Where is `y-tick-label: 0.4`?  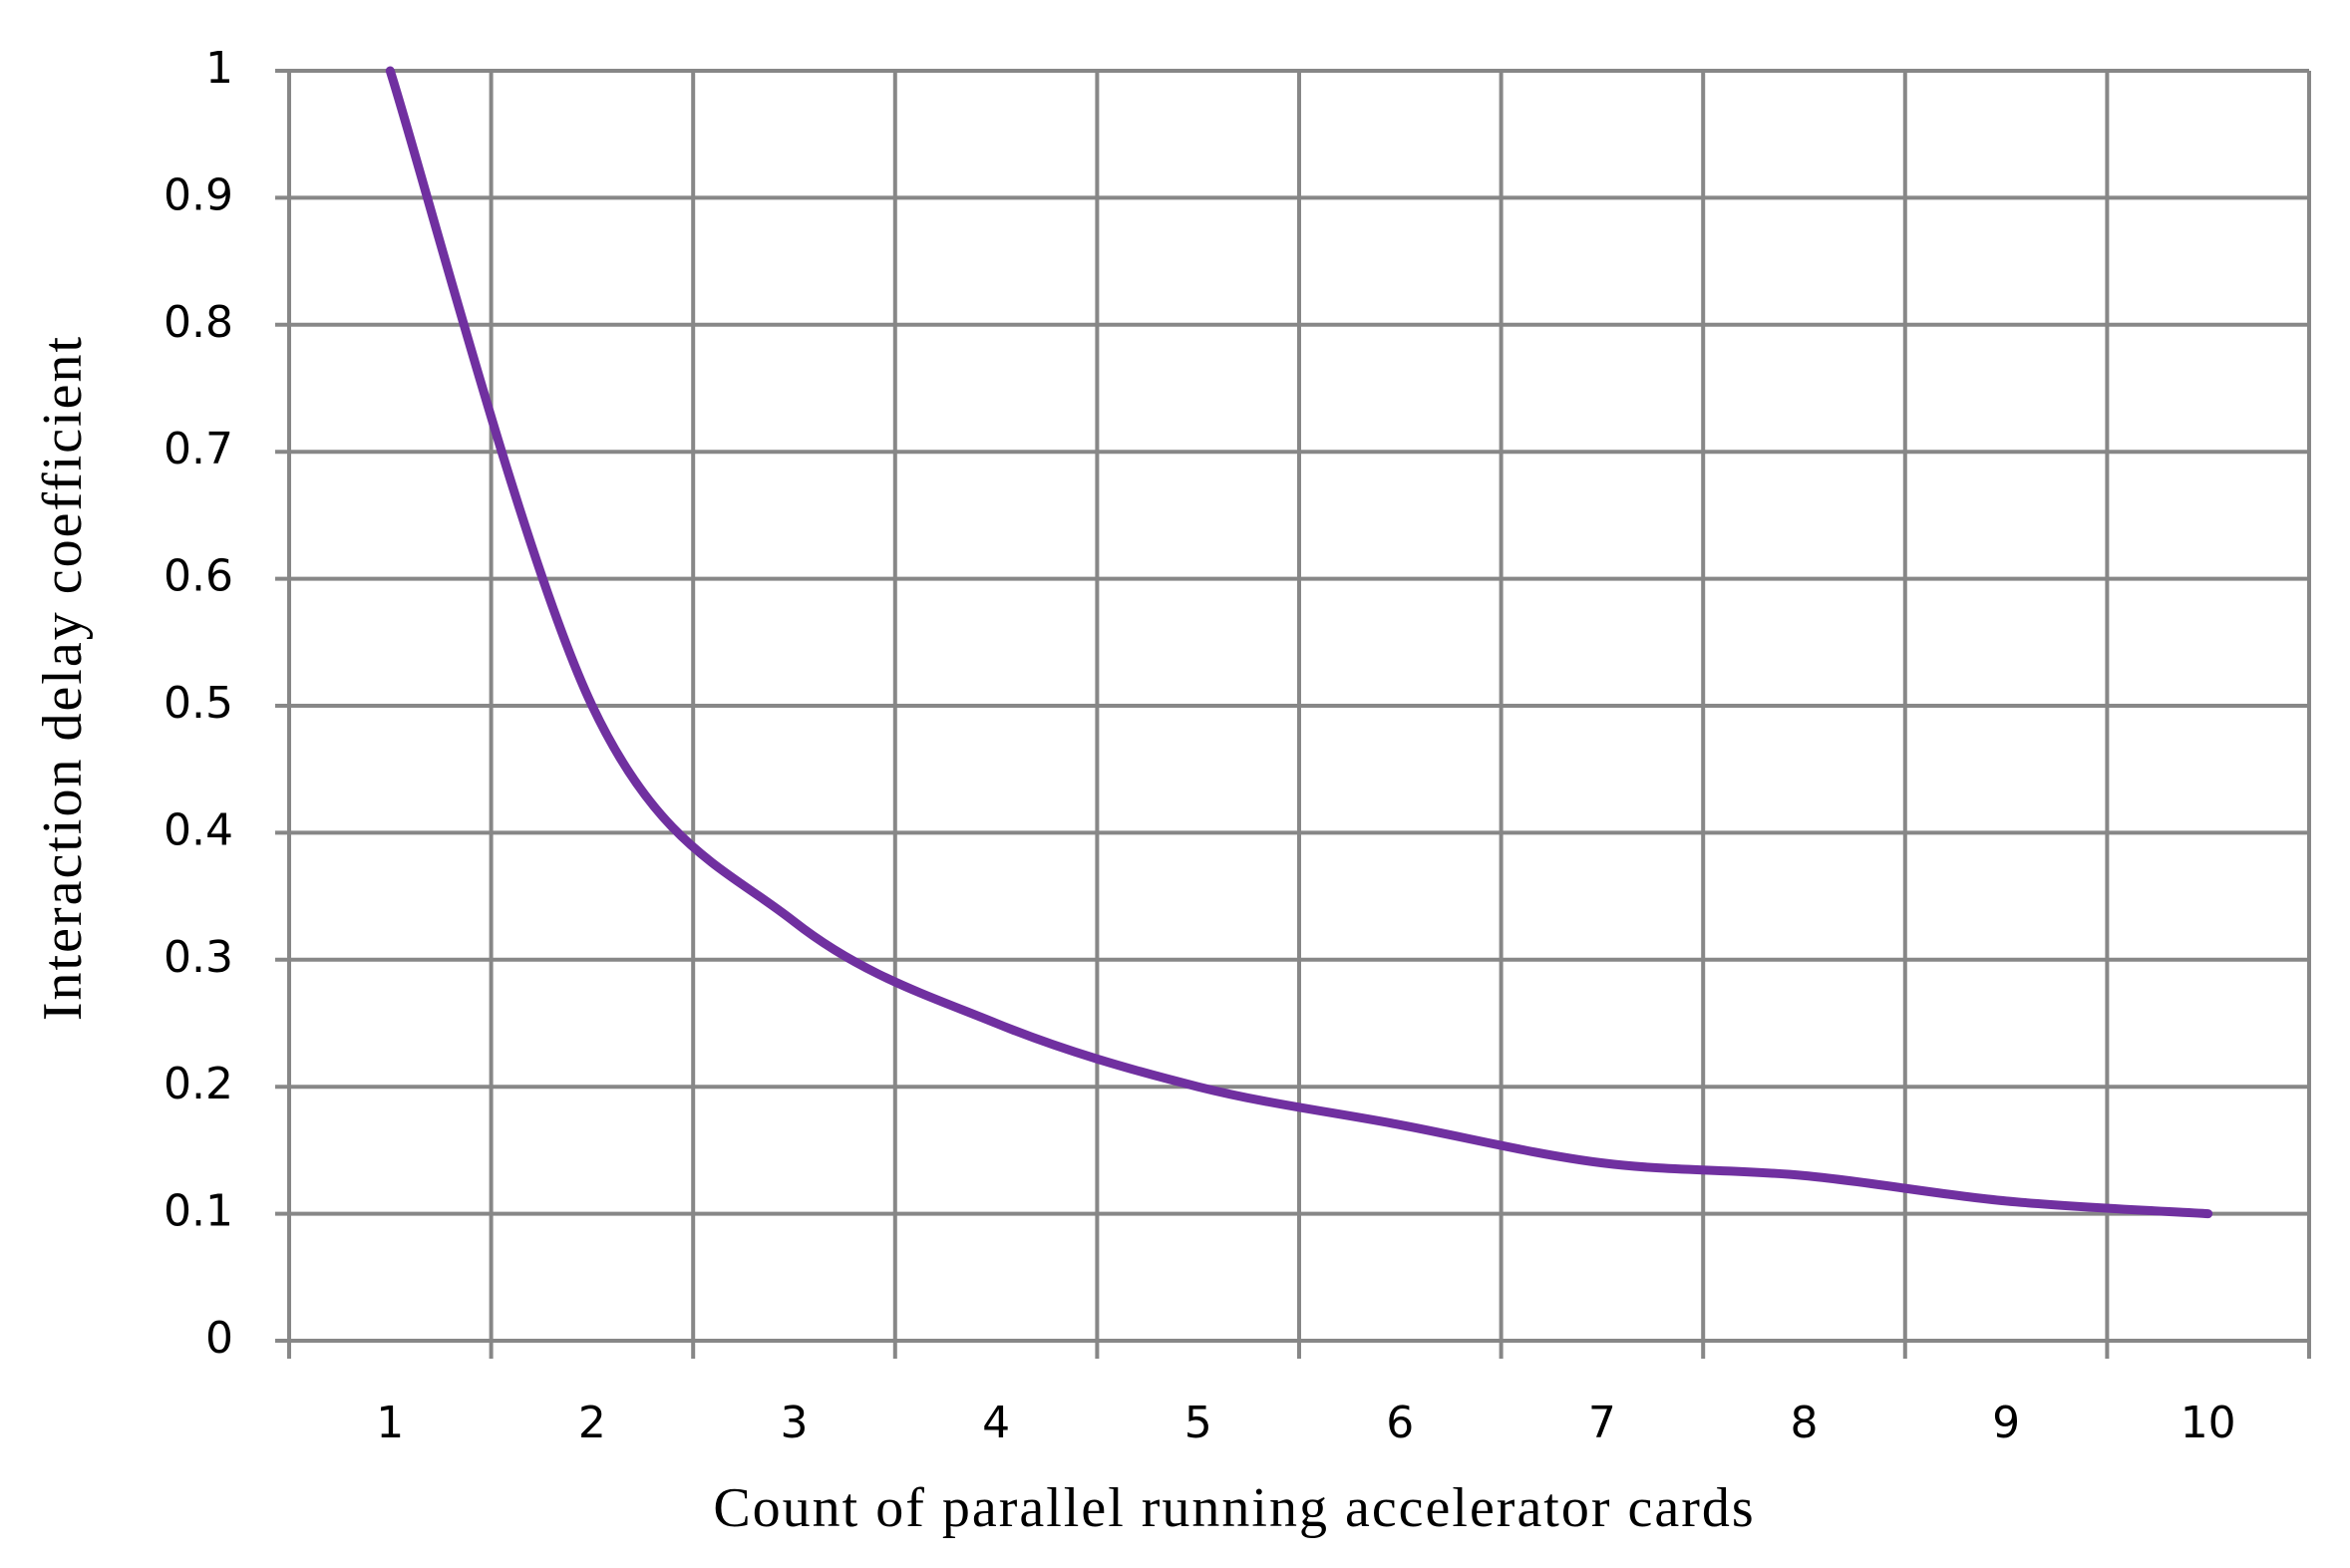
y-tick-label: 0.4 is located at coordinates (198, 829).